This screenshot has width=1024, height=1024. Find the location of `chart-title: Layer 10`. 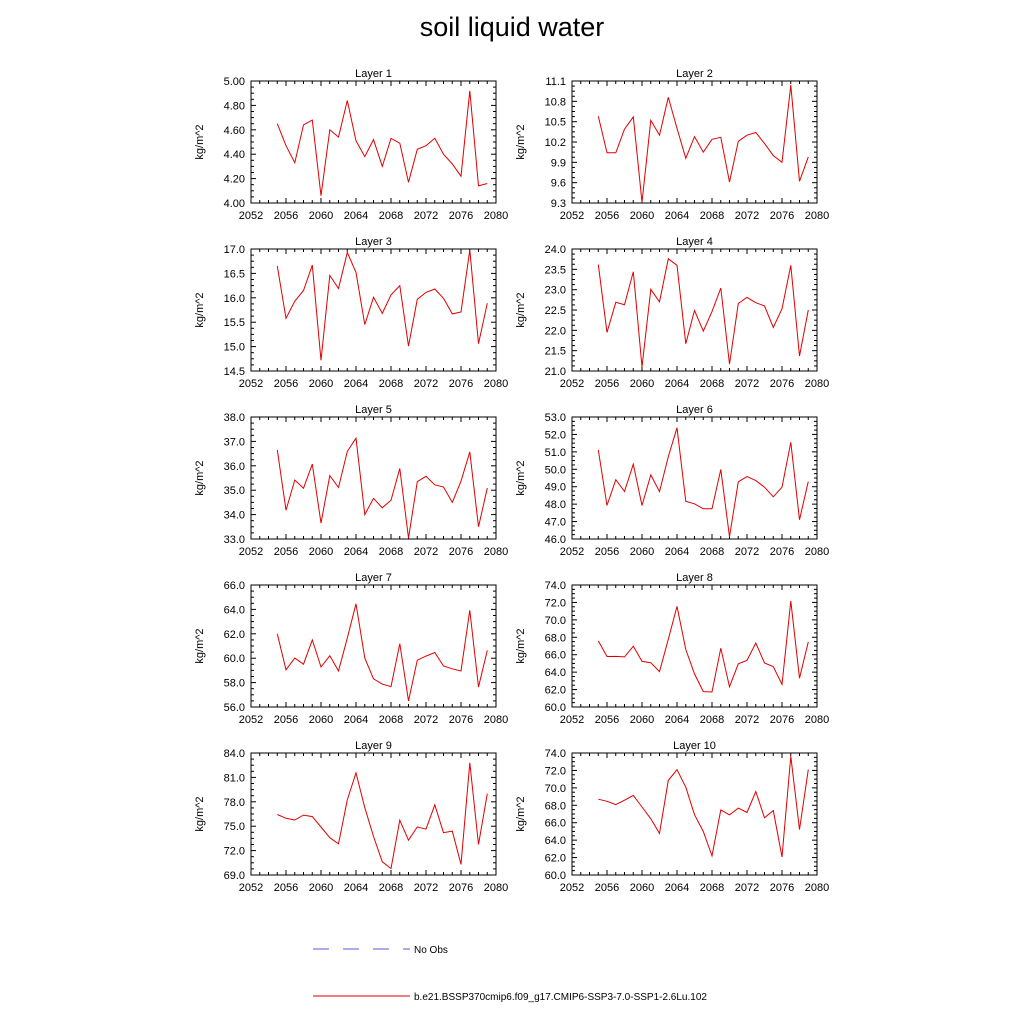

chart-title: Layer 10 is located at coordinates (694, 746).